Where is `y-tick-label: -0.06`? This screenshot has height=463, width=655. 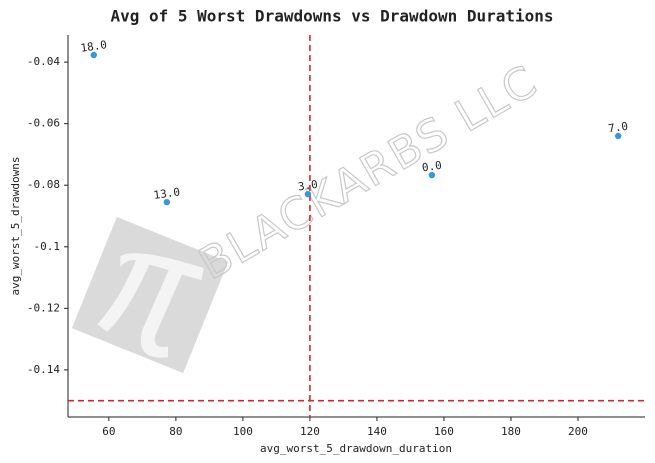 y-tick-label: -0.06 is located at coordinates (43, 123).